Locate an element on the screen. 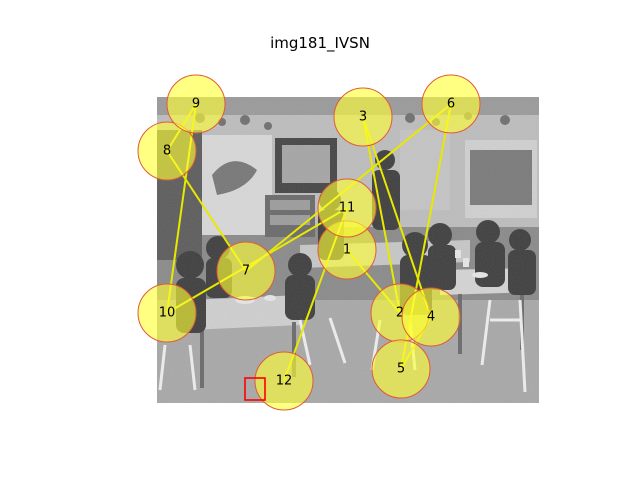 The width and height of the screenshot is (640, 480). fixation-5: 5 is located at coordinates (401, 369).